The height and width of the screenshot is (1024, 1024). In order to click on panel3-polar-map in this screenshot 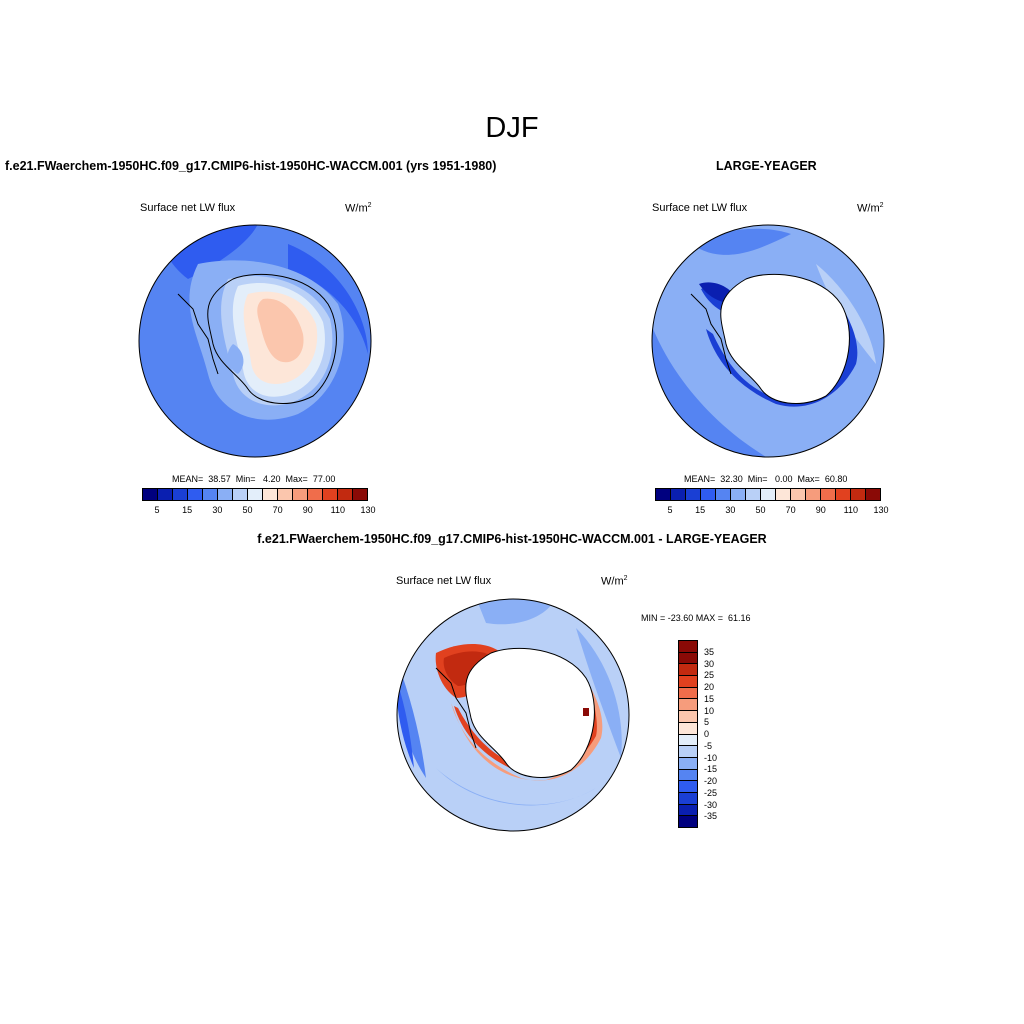, I will do `click(513, 715)`.